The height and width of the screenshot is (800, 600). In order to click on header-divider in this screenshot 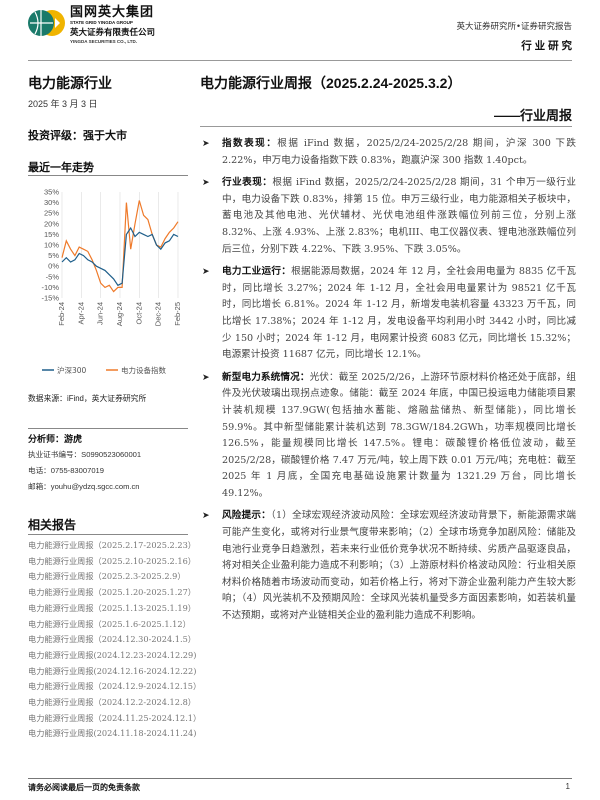, I will do `click(300, 60)`.